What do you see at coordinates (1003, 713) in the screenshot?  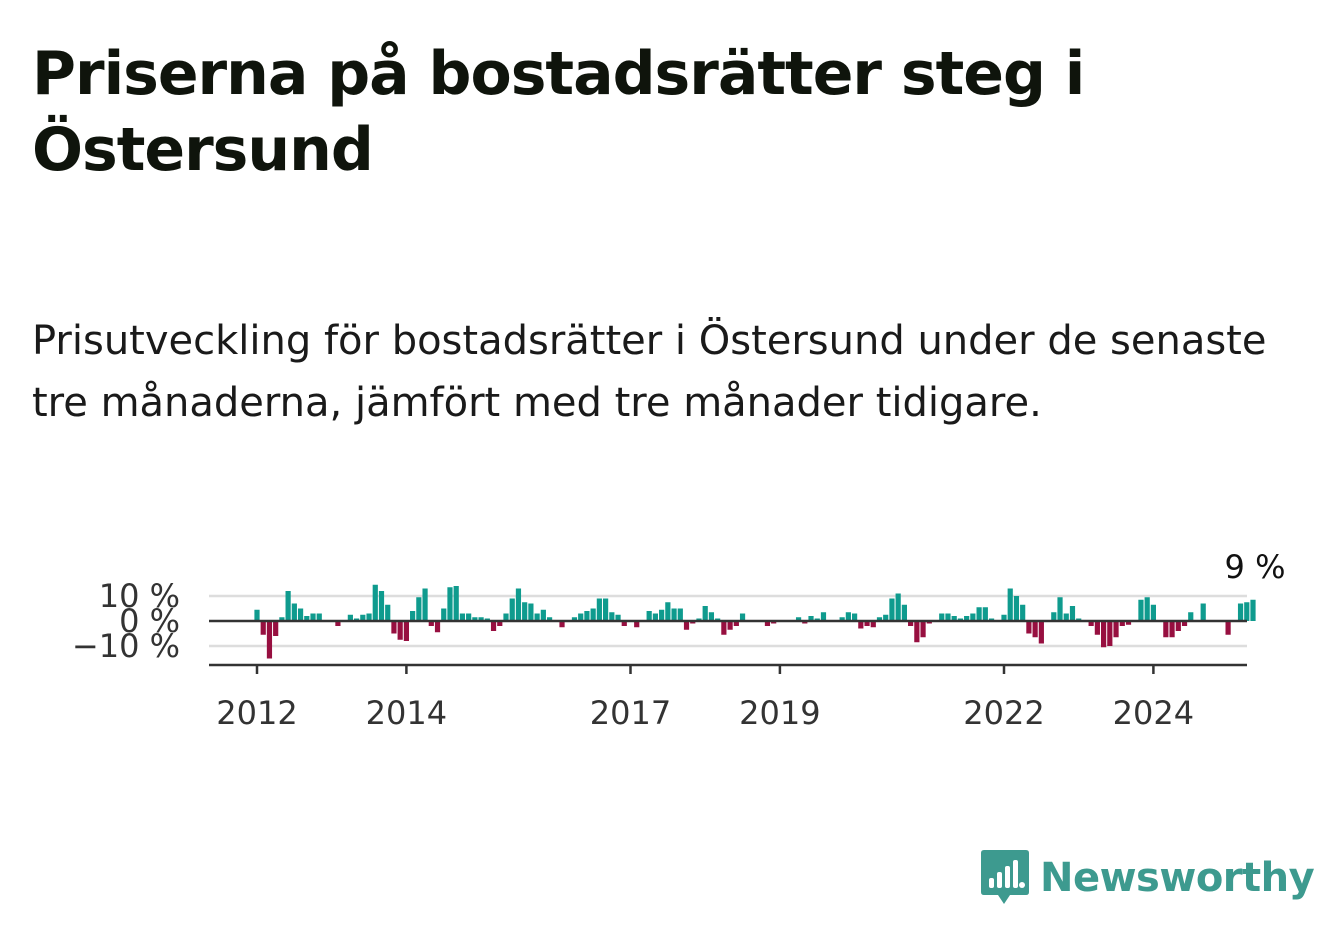 I see `x-tick-label: 2022` at bounding box center [1003, 713].